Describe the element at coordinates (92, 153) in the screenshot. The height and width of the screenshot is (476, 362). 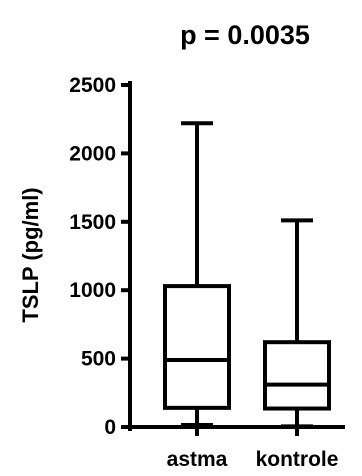
I see `y-tick-label: 2000` at that location.